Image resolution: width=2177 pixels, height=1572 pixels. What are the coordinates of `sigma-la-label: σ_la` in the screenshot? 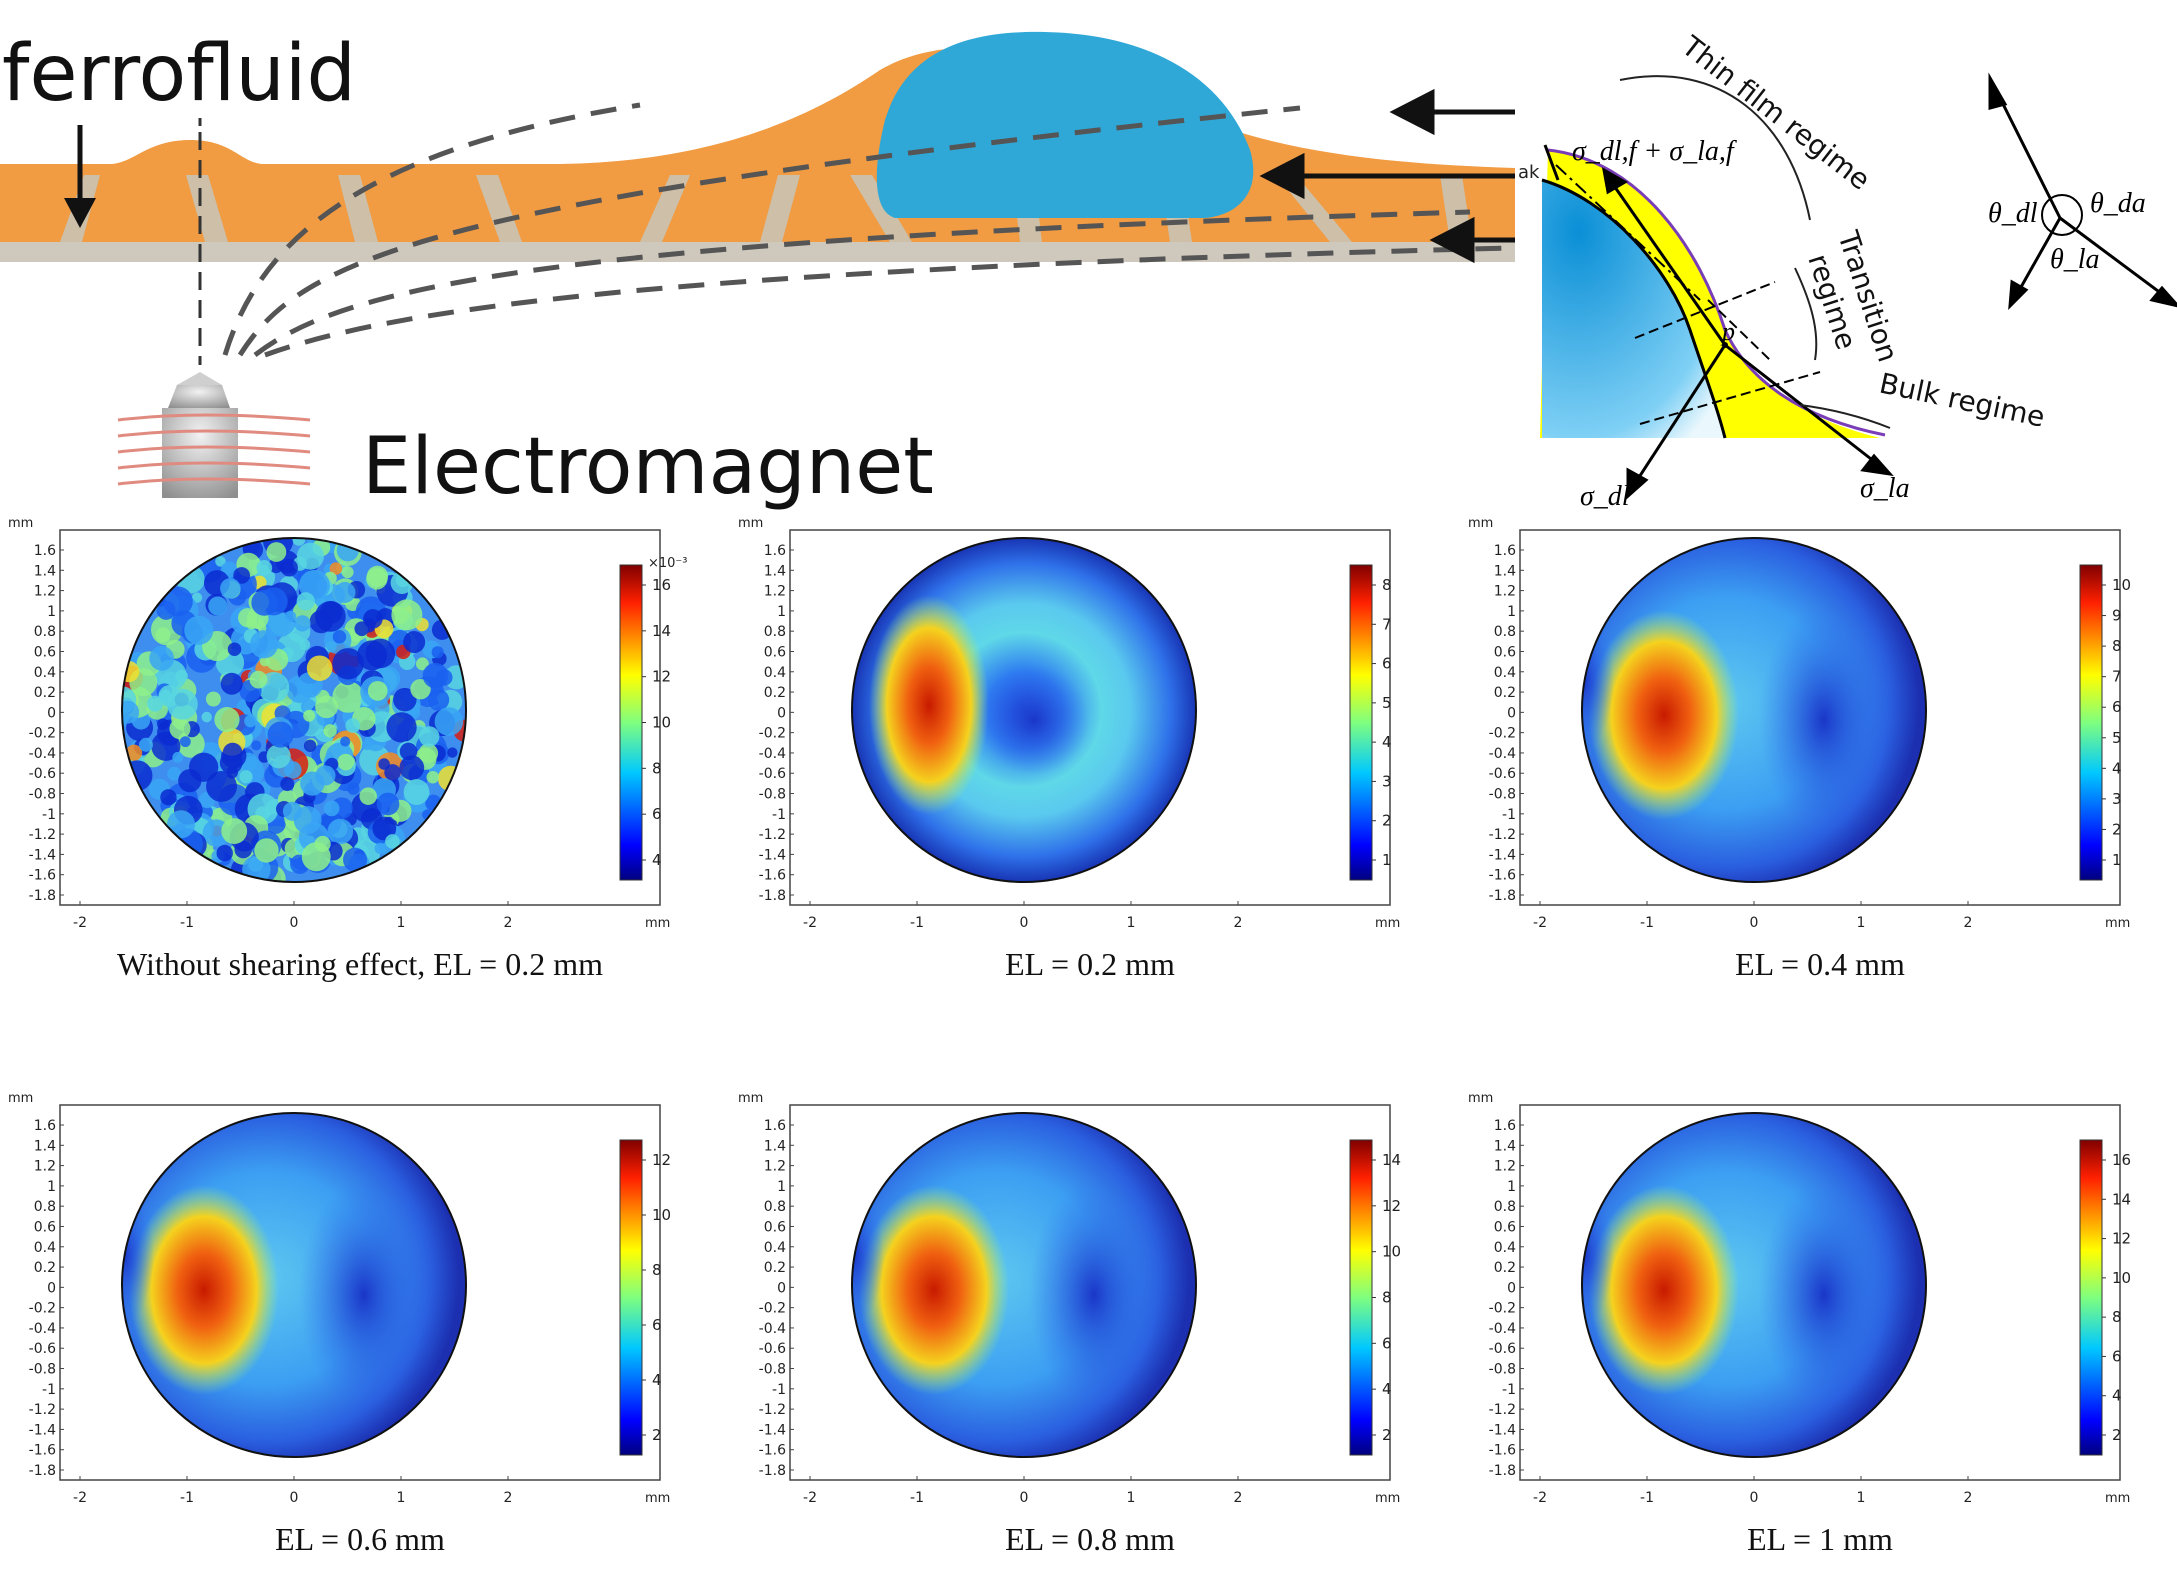 It's located at (1885, 488).